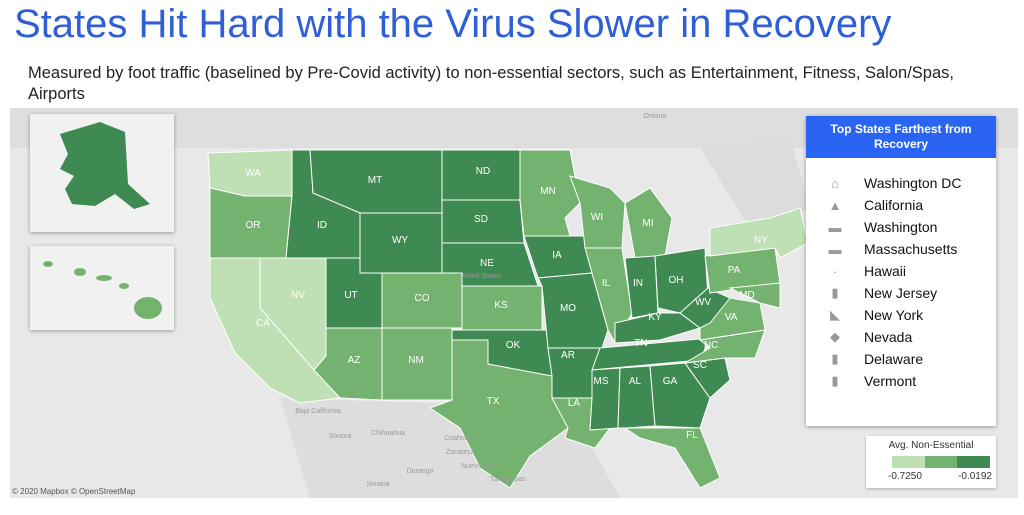 The height and width of the screenshot is (515, 1024). I want to click on place-label: Tamaulipas, so click(508, 479).